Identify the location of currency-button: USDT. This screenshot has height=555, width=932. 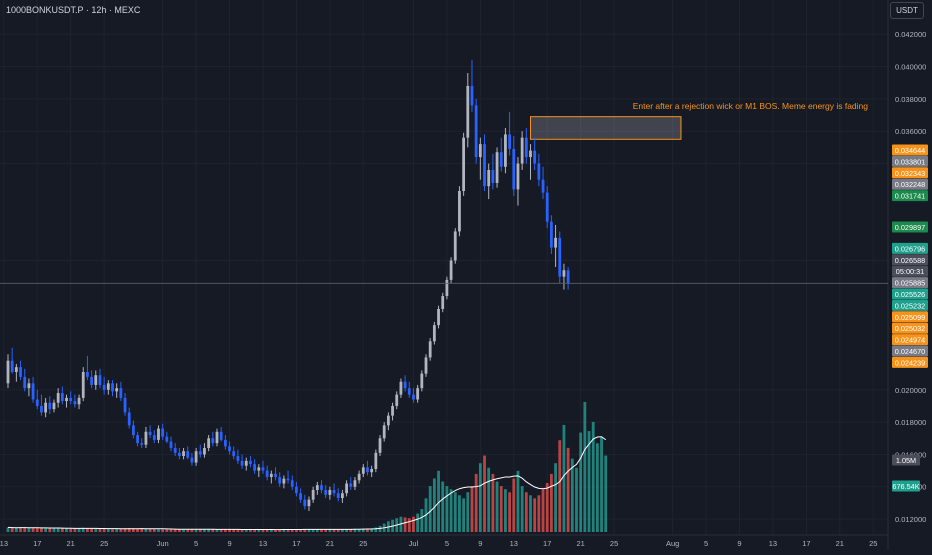
(907, 10).